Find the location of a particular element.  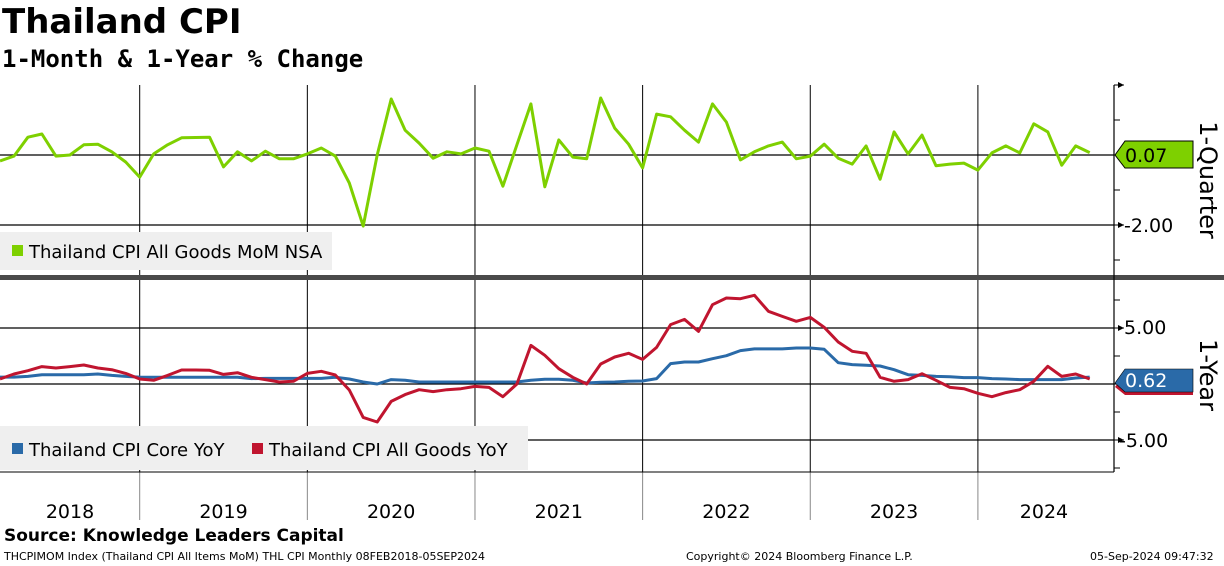

x-tick-label: 2022 is located at coordinates (726, 512).